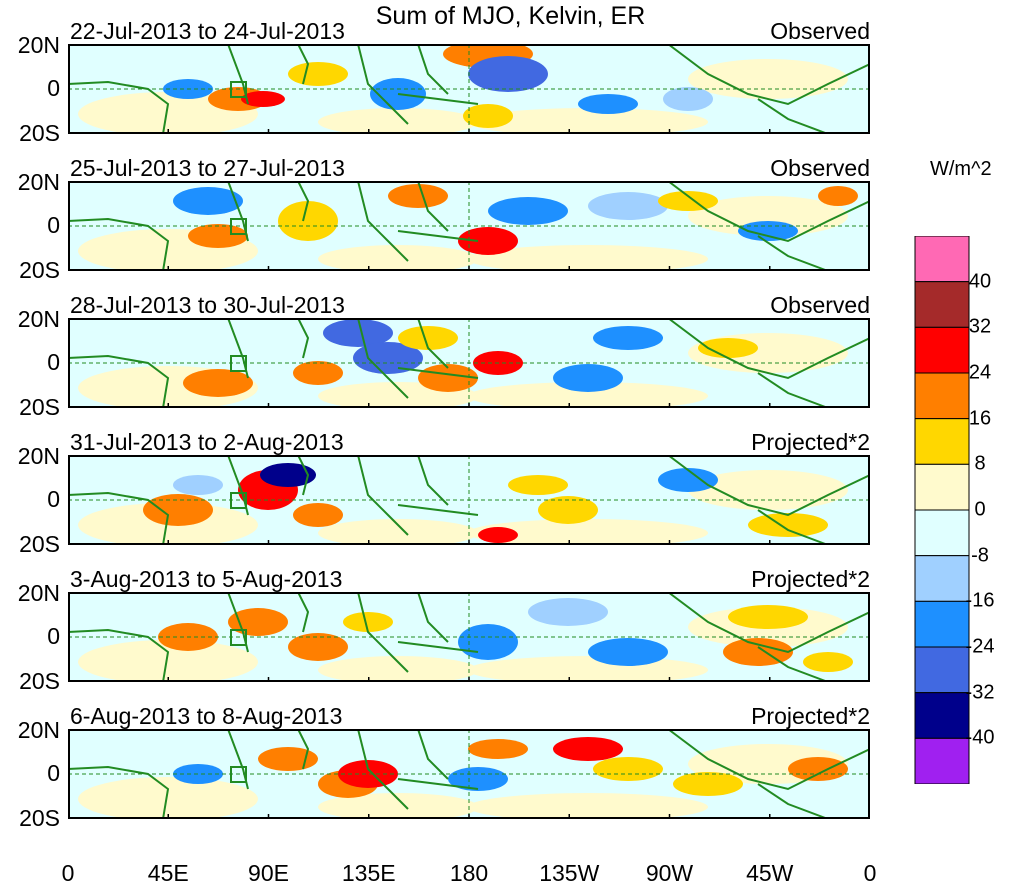  I want to click on panel-date-range: 28-Jul-2013 to 30-Jul-2013, so click(207, 305).